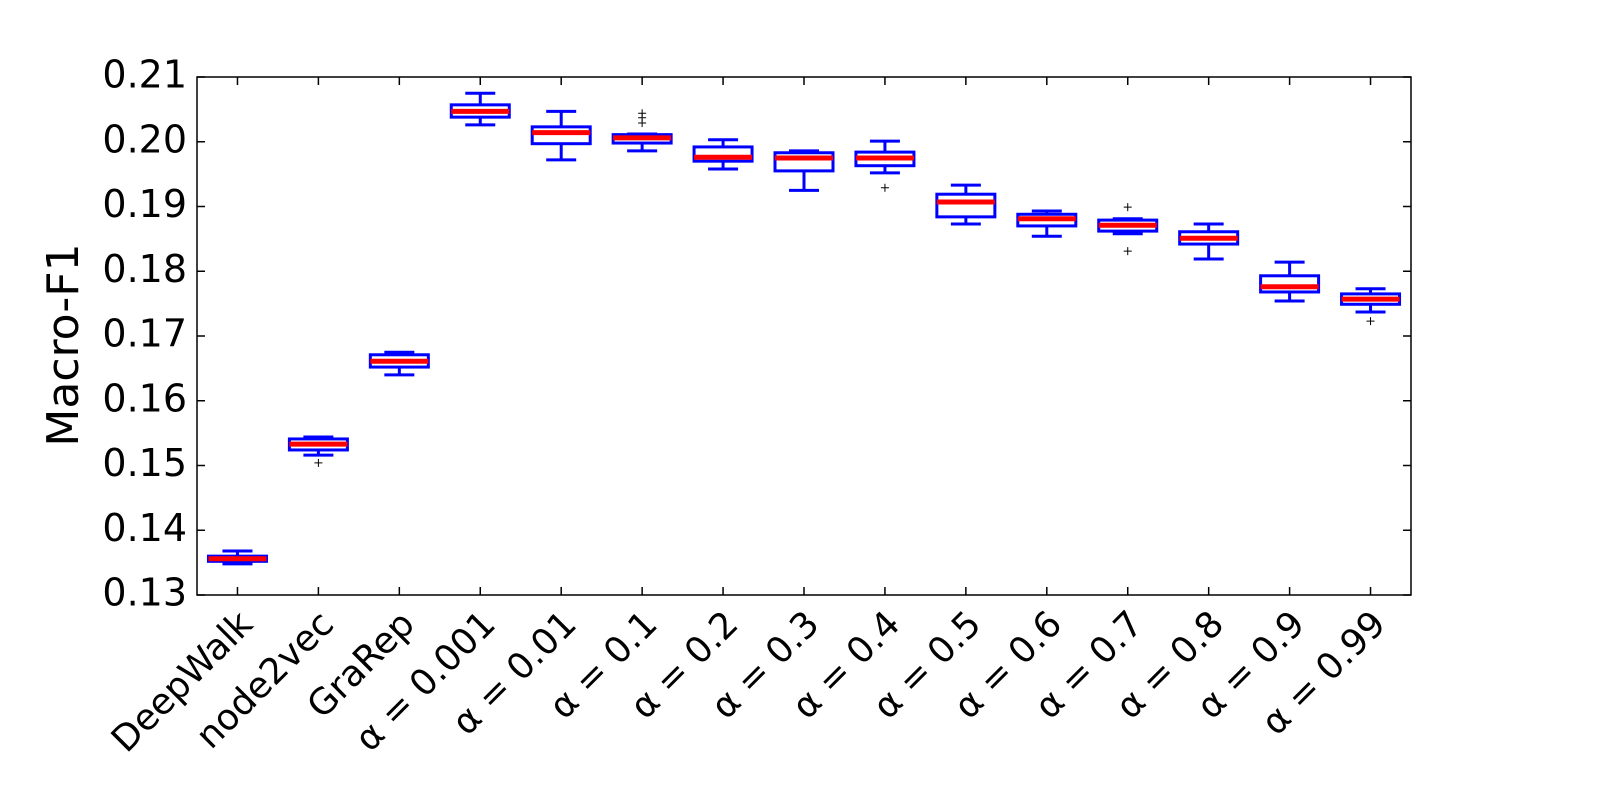 The height and width of the screenshot is (800, 1620). What do you see at coordinates (144, 463) in the screenshot?
I see `y-tick-label: 0.15` at bounding box center [144, 463].